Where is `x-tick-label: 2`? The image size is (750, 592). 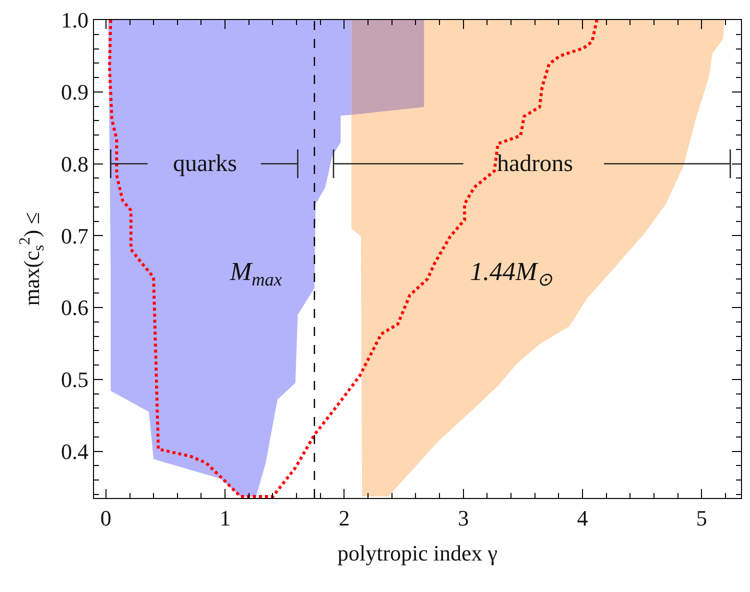 x-tick-label: 2 is located at coordinates (344, 518).